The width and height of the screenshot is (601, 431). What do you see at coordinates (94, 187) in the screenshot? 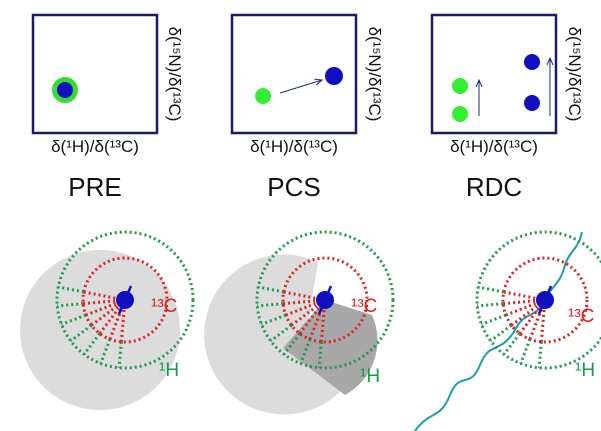
I see `panel-title: PRE` at bounding box center [94, 187].